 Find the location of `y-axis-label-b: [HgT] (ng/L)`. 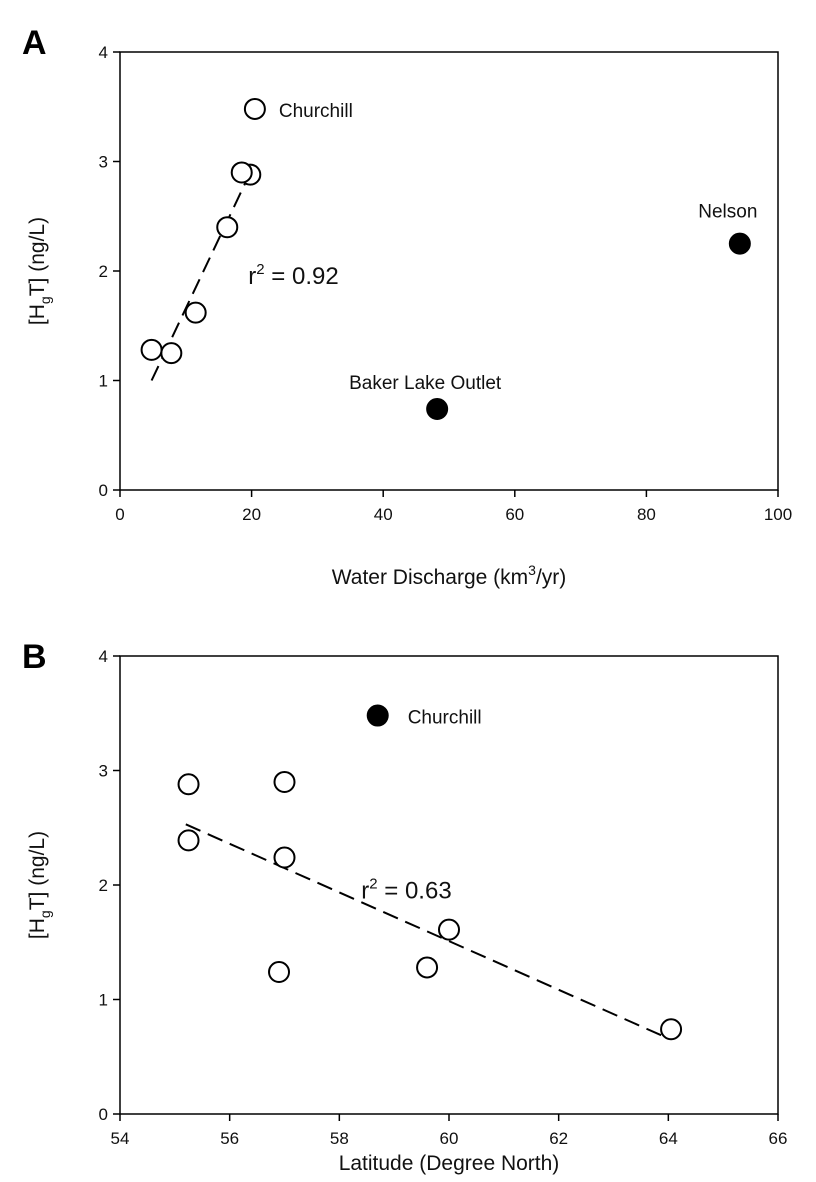

y-axis-label-b: [HgT] (ng/L) is located at coordinates (39, 885).